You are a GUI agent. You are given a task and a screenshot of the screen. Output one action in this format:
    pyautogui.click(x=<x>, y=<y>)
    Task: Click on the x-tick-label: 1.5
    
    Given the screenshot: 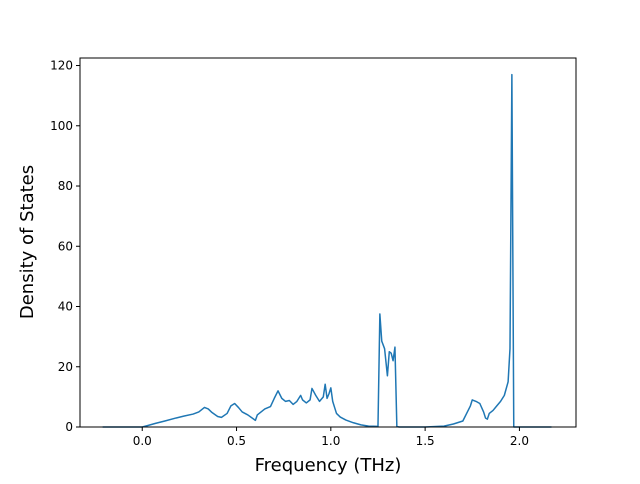 What is the action you would take?
    pyautogui.click(x=425, y=441)
    